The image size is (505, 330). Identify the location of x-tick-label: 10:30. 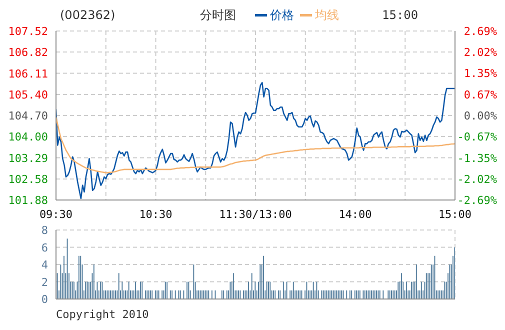
(155, 214).